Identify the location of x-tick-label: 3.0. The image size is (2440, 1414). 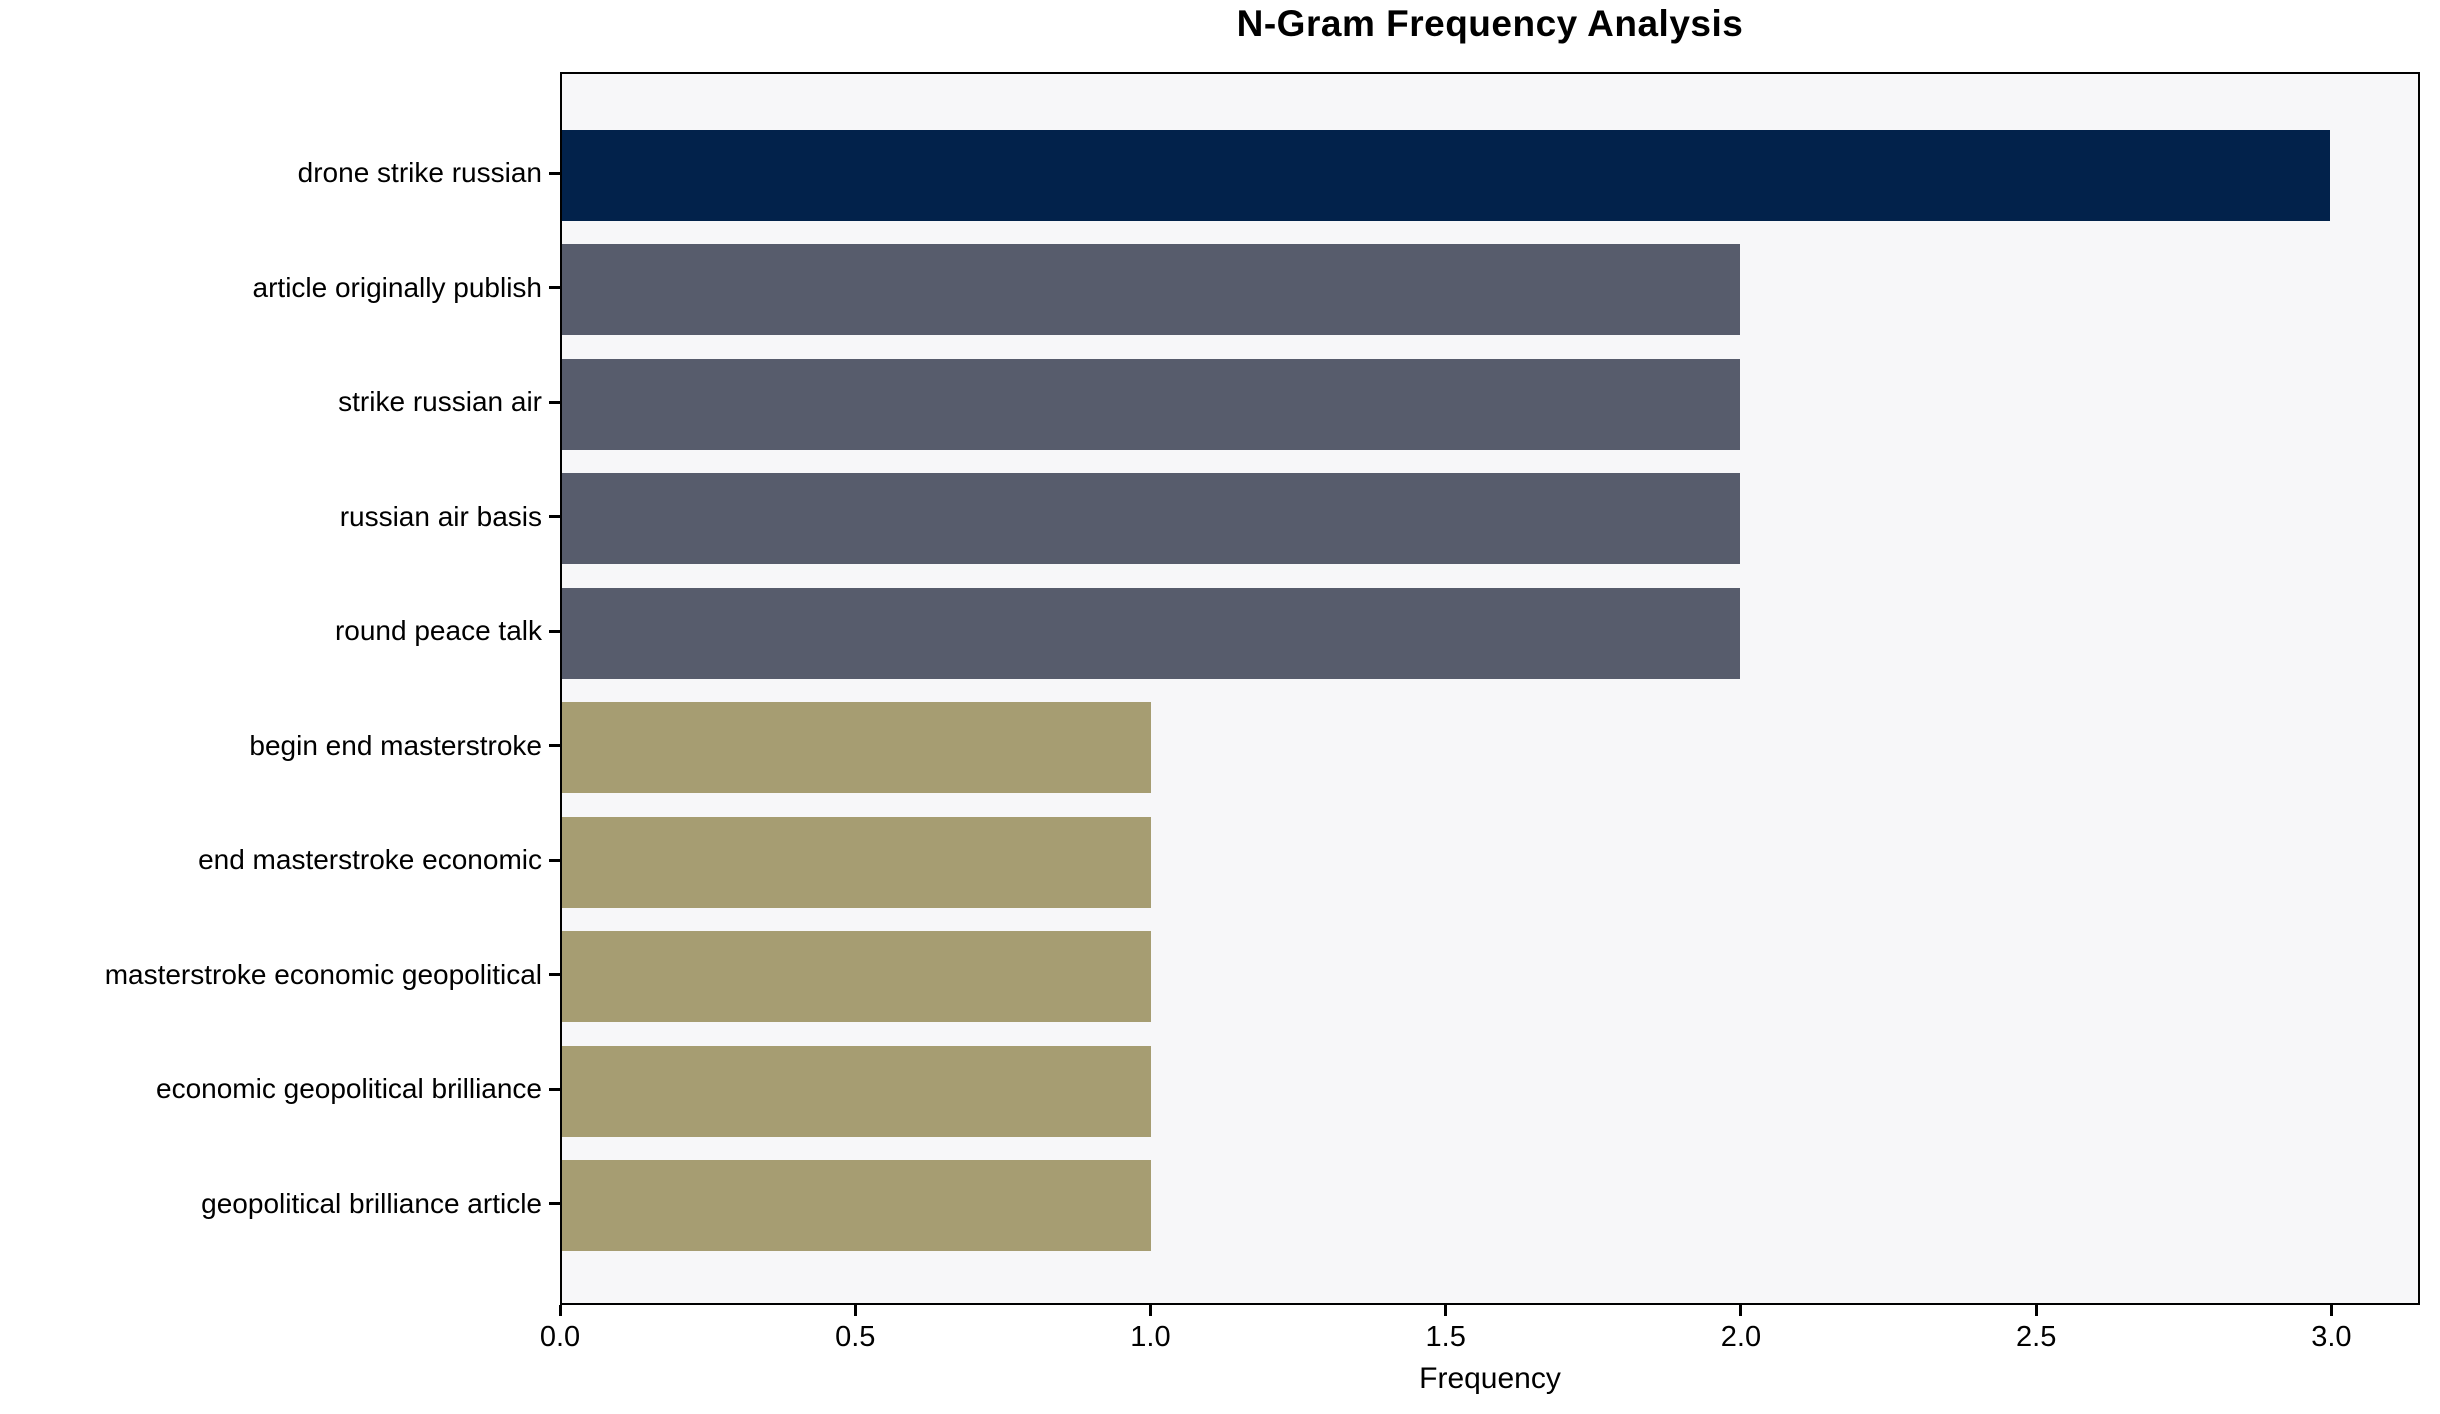
(2331, 1337).